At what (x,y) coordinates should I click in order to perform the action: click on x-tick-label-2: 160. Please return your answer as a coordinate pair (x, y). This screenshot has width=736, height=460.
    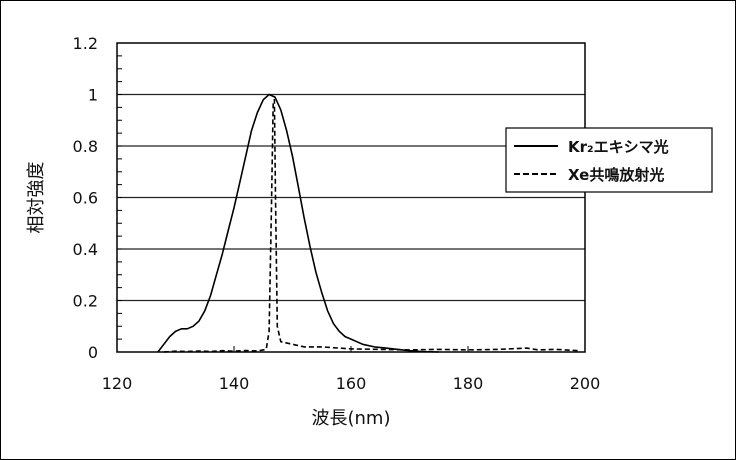
    Looking at the image, I should click on (351, 383).